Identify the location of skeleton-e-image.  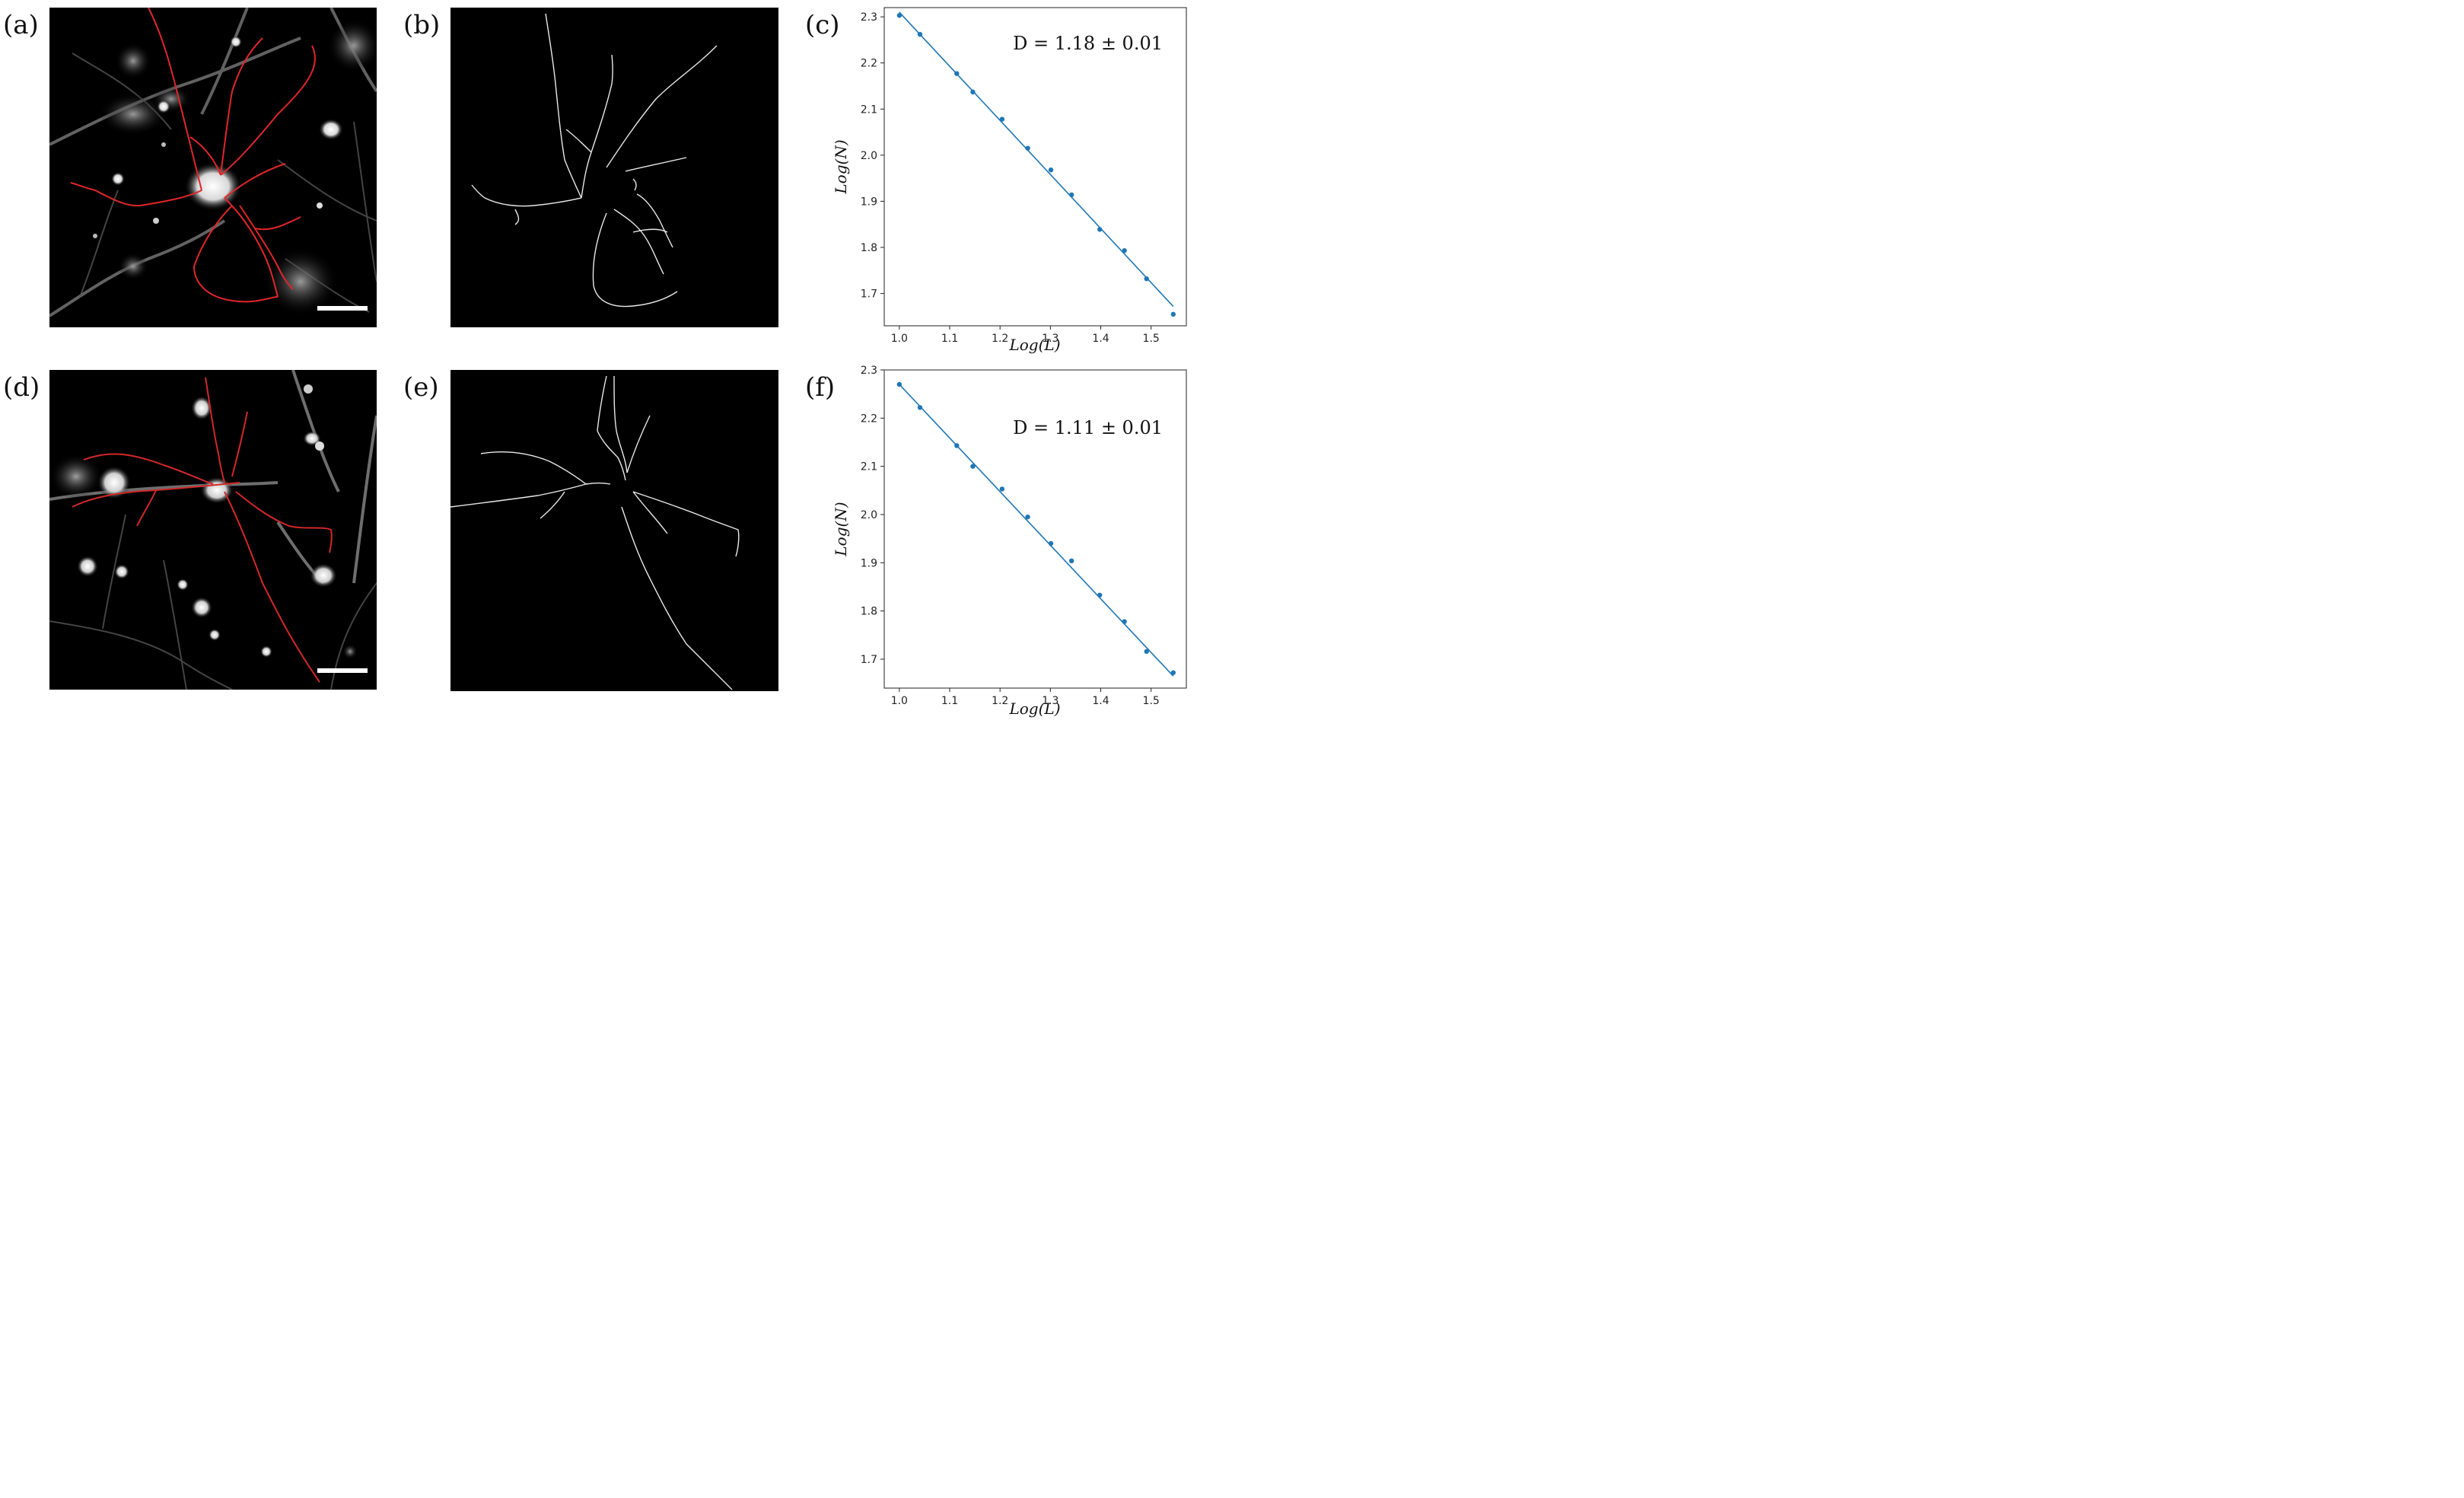
(595, 532).